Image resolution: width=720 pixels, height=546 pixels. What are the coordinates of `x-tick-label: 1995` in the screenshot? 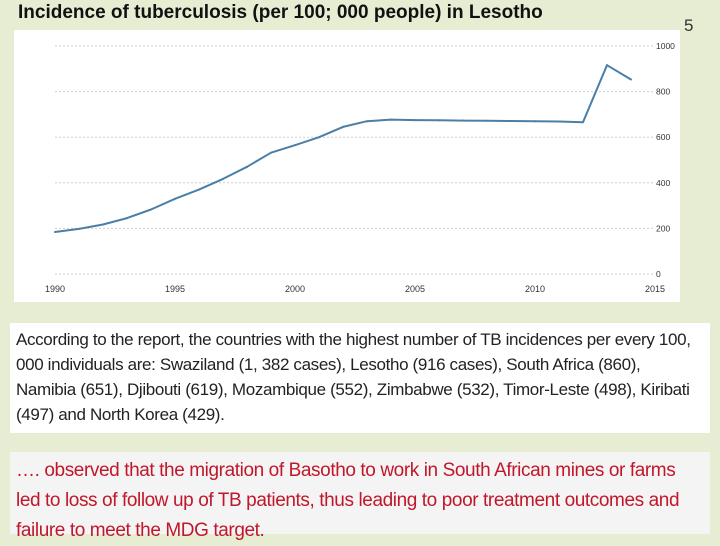 It's located at (175, 289).